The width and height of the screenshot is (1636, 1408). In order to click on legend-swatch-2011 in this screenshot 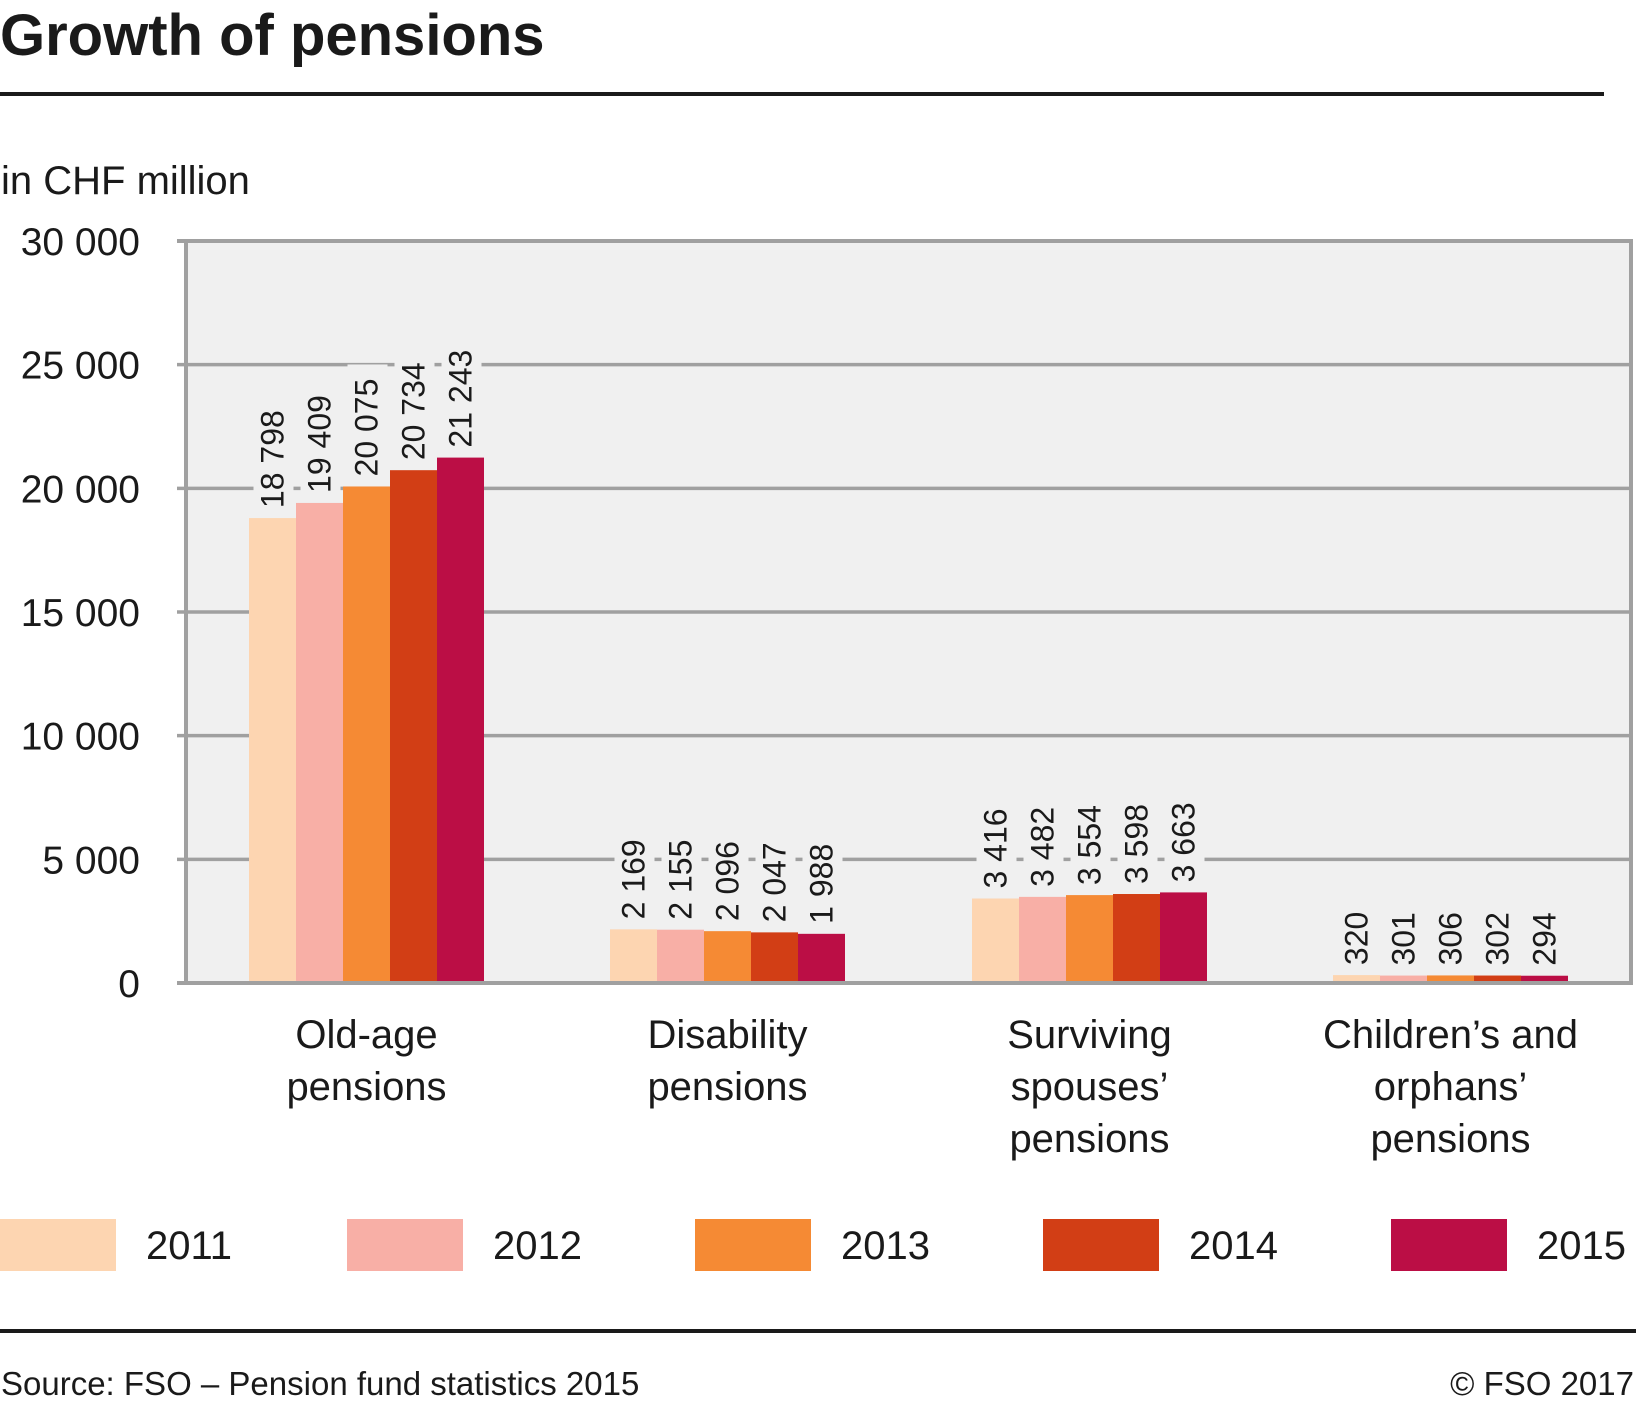, I will do `click(58, 1245)`.